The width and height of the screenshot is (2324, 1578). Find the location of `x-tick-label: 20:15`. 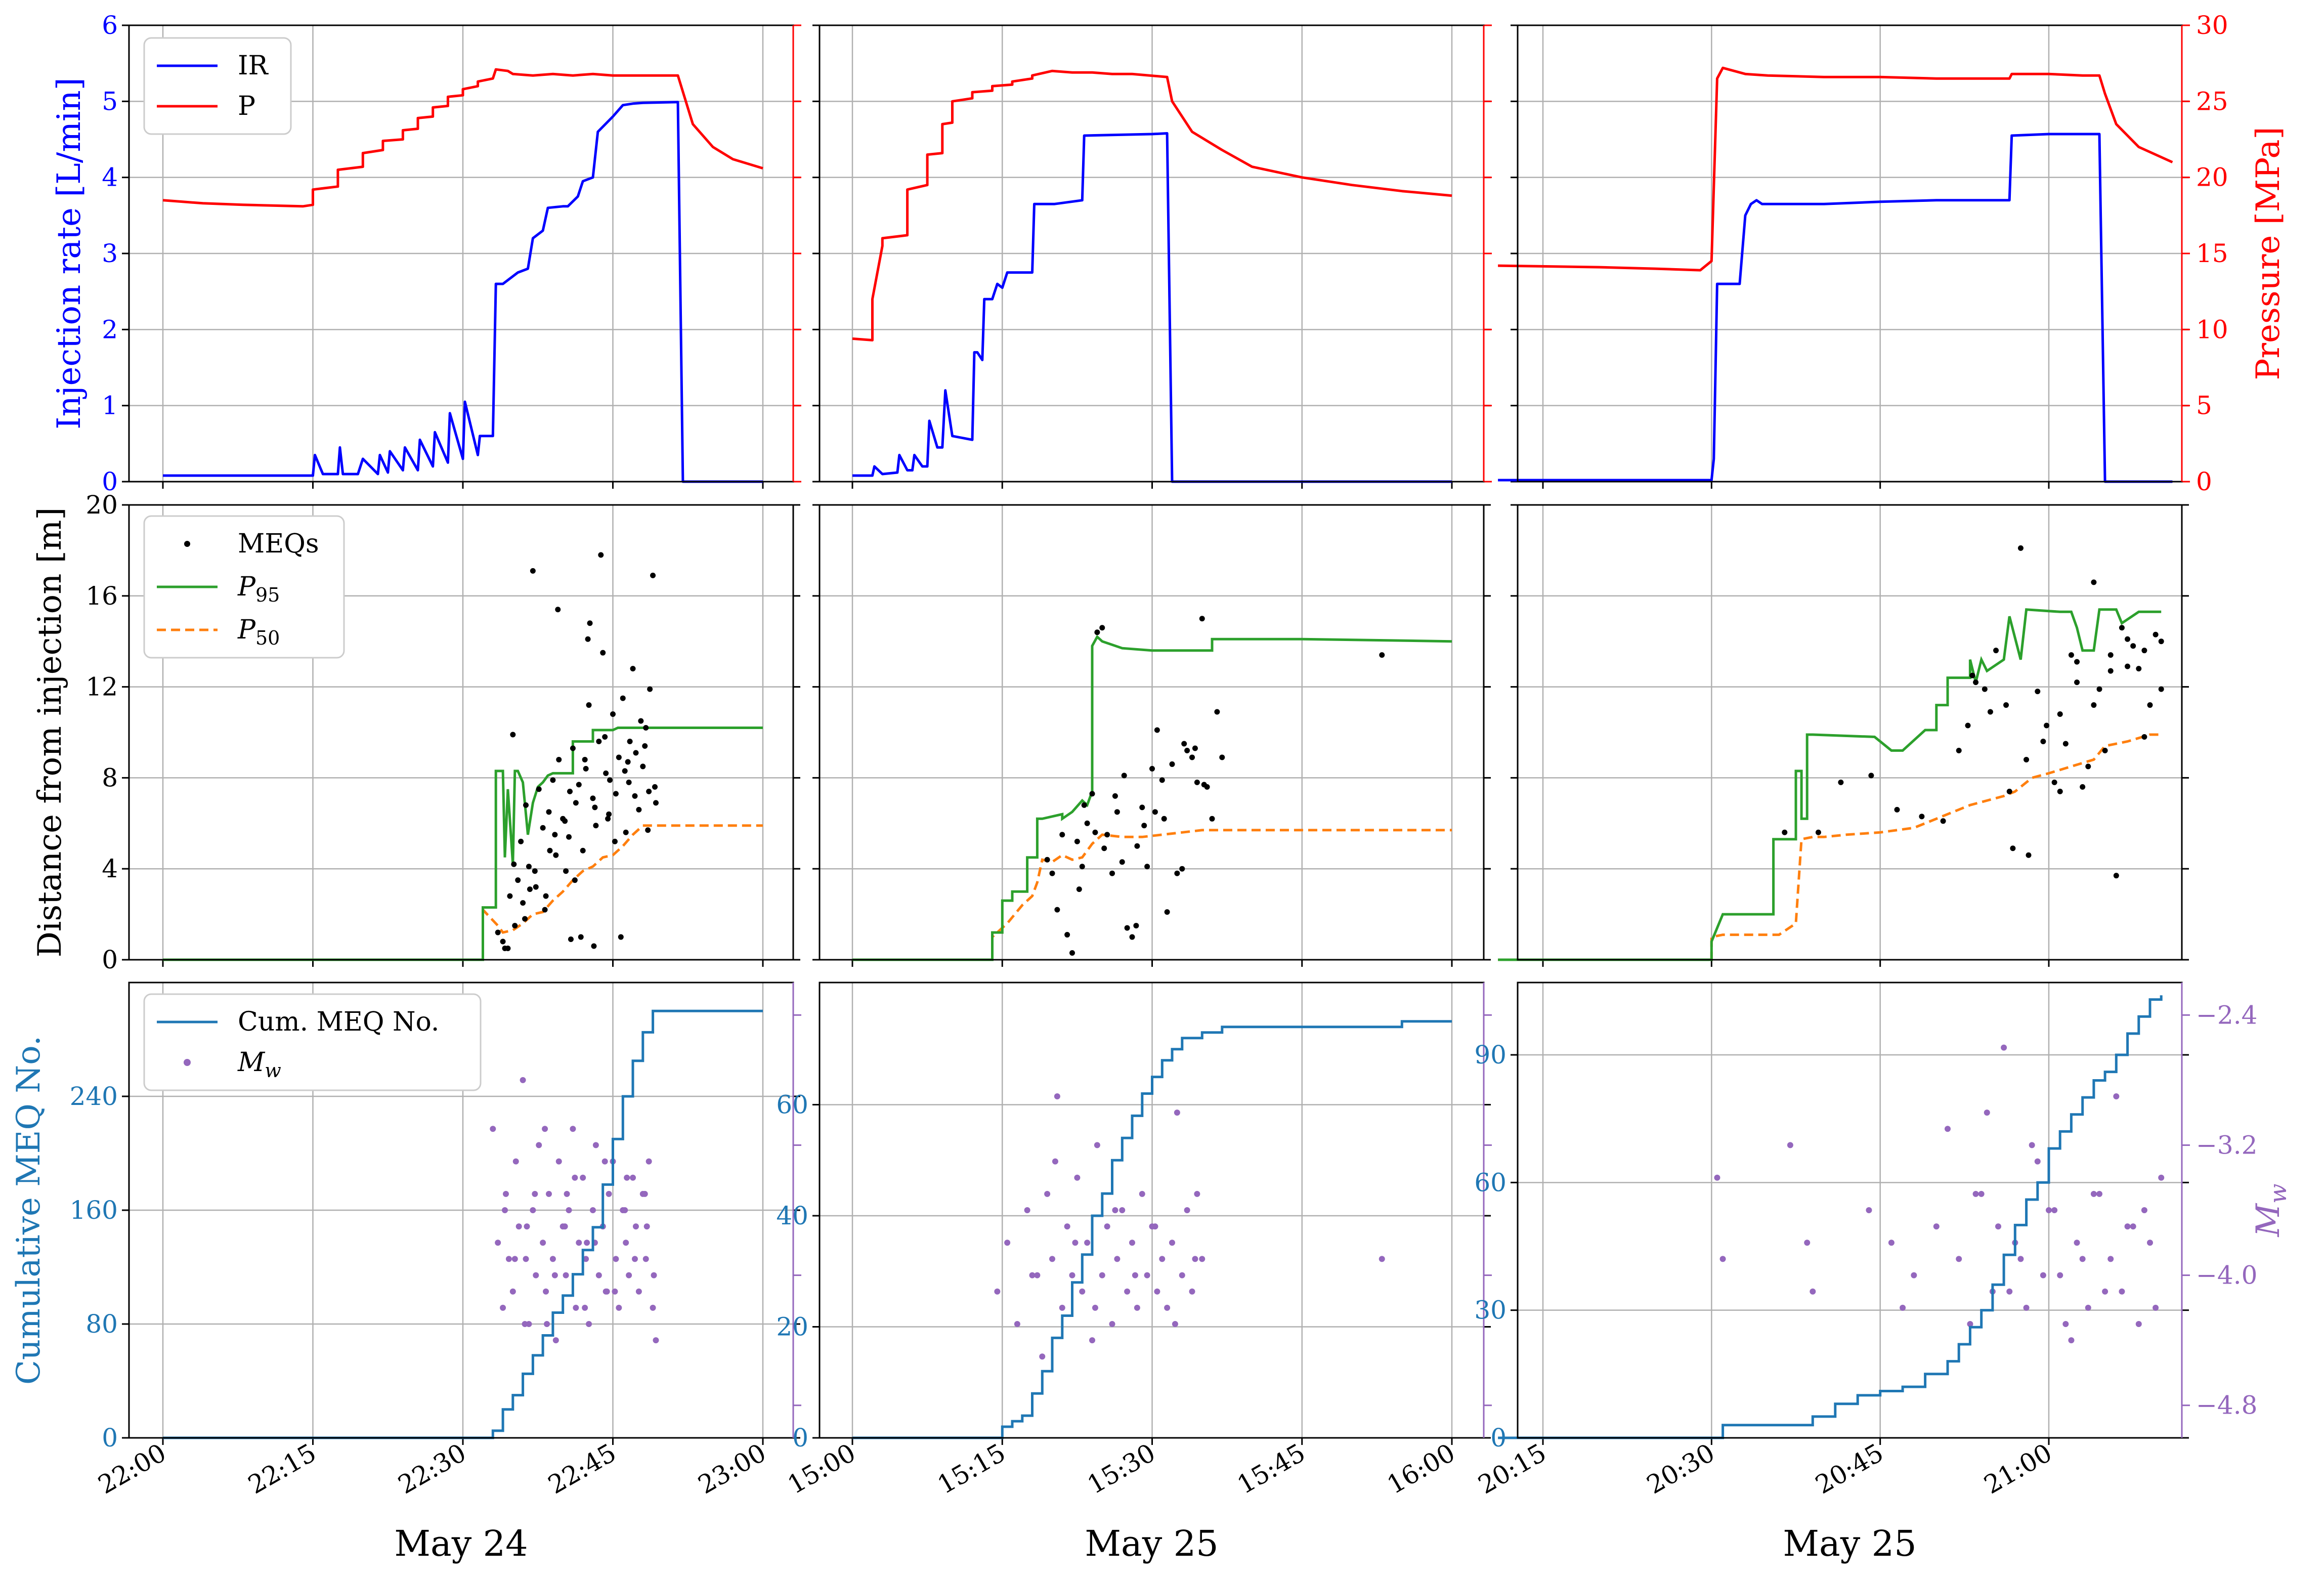

x-tick-label: 20:15 is located at coordinates (1512, 1469).